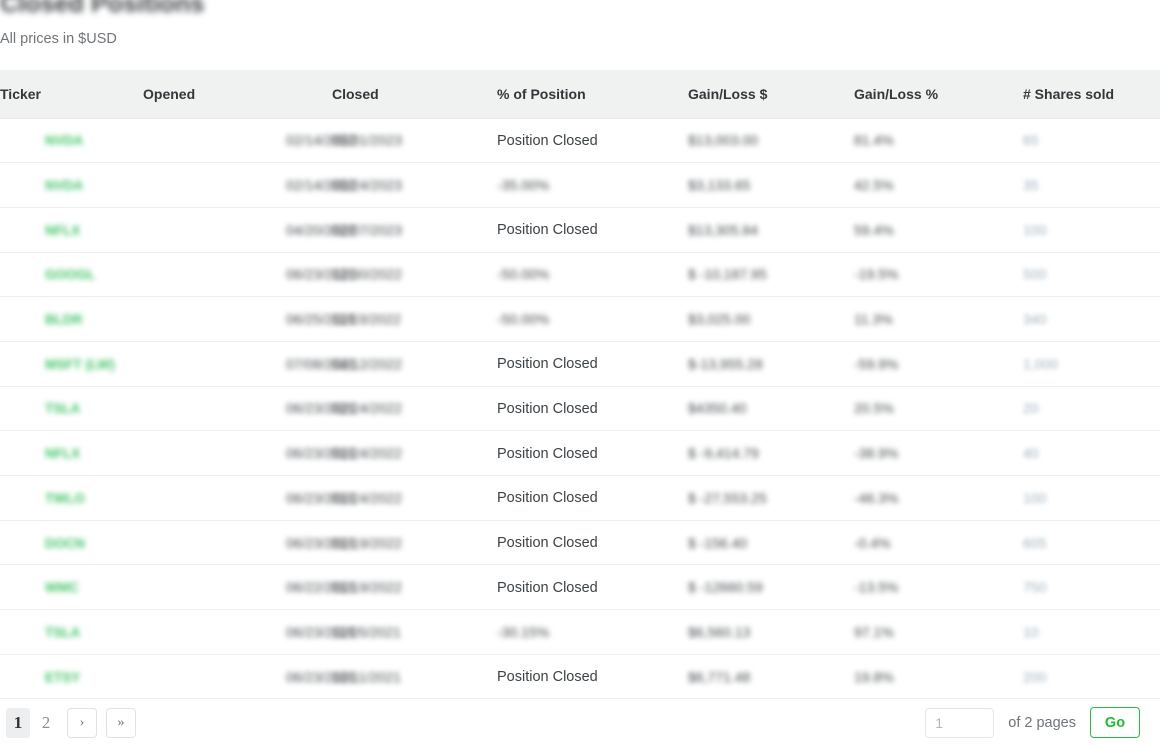 The width and height of the screenshot is (1160, 745). Describe the element at coordinates (876, 363) in the screenshot. I see `cell-gain-loss-pct-text: -59.9%` at that location.